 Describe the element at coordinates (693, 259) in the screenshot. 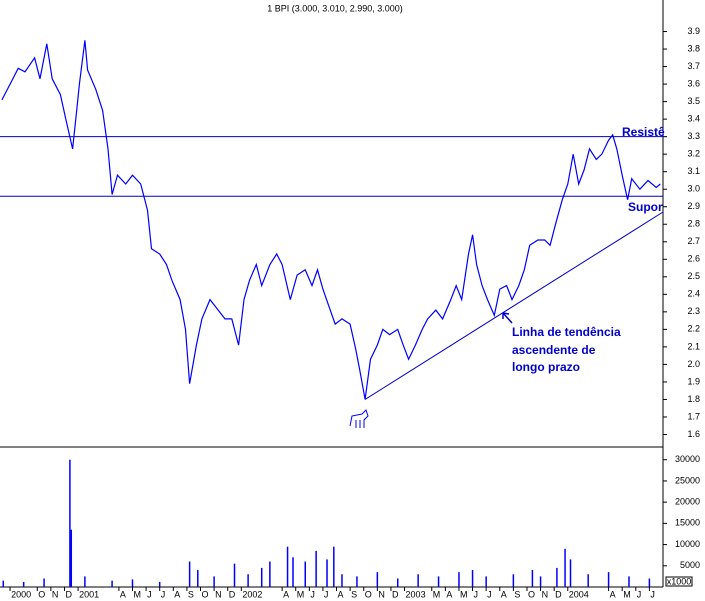

I see `y-tick-label: 2.6` at that location.